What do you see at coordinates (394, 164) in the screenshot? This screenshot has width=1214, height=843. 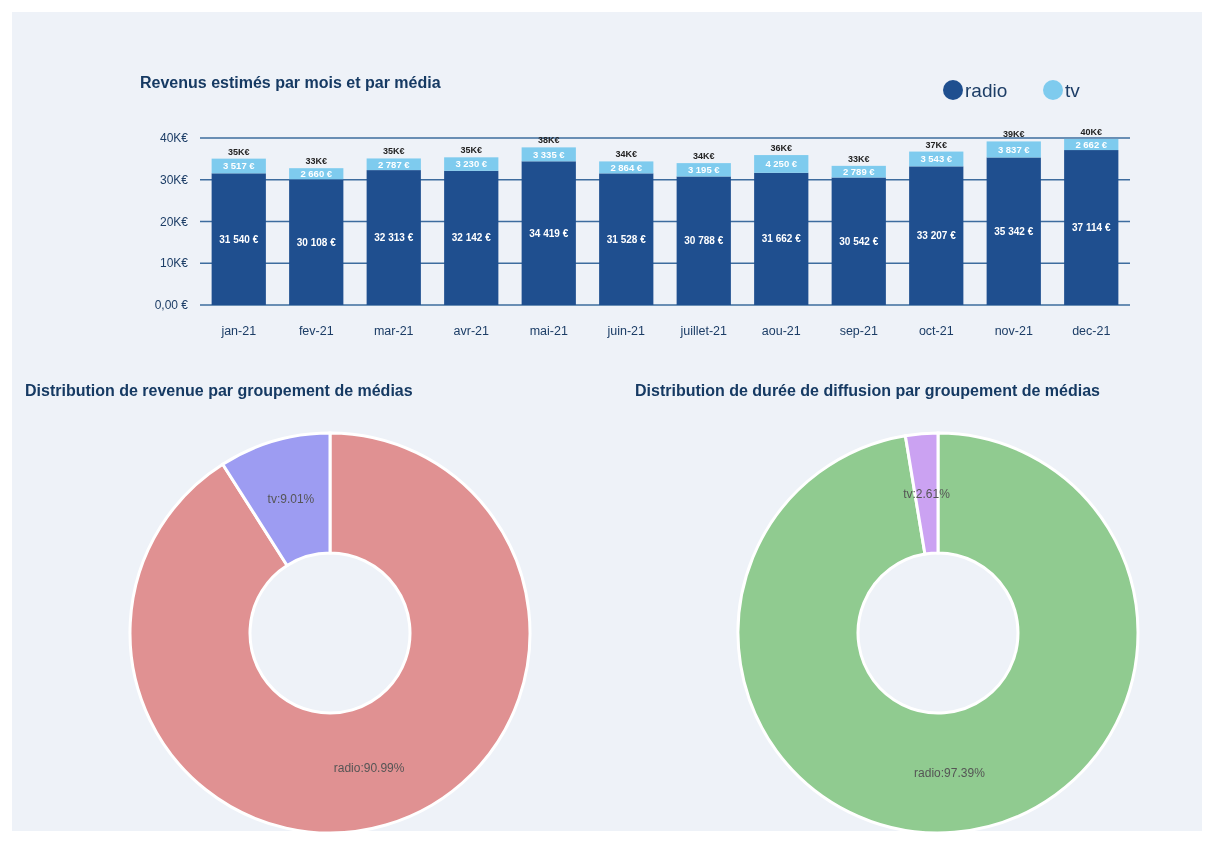 I see `data-label: 2 787 €` at bounding box center [394, 164].